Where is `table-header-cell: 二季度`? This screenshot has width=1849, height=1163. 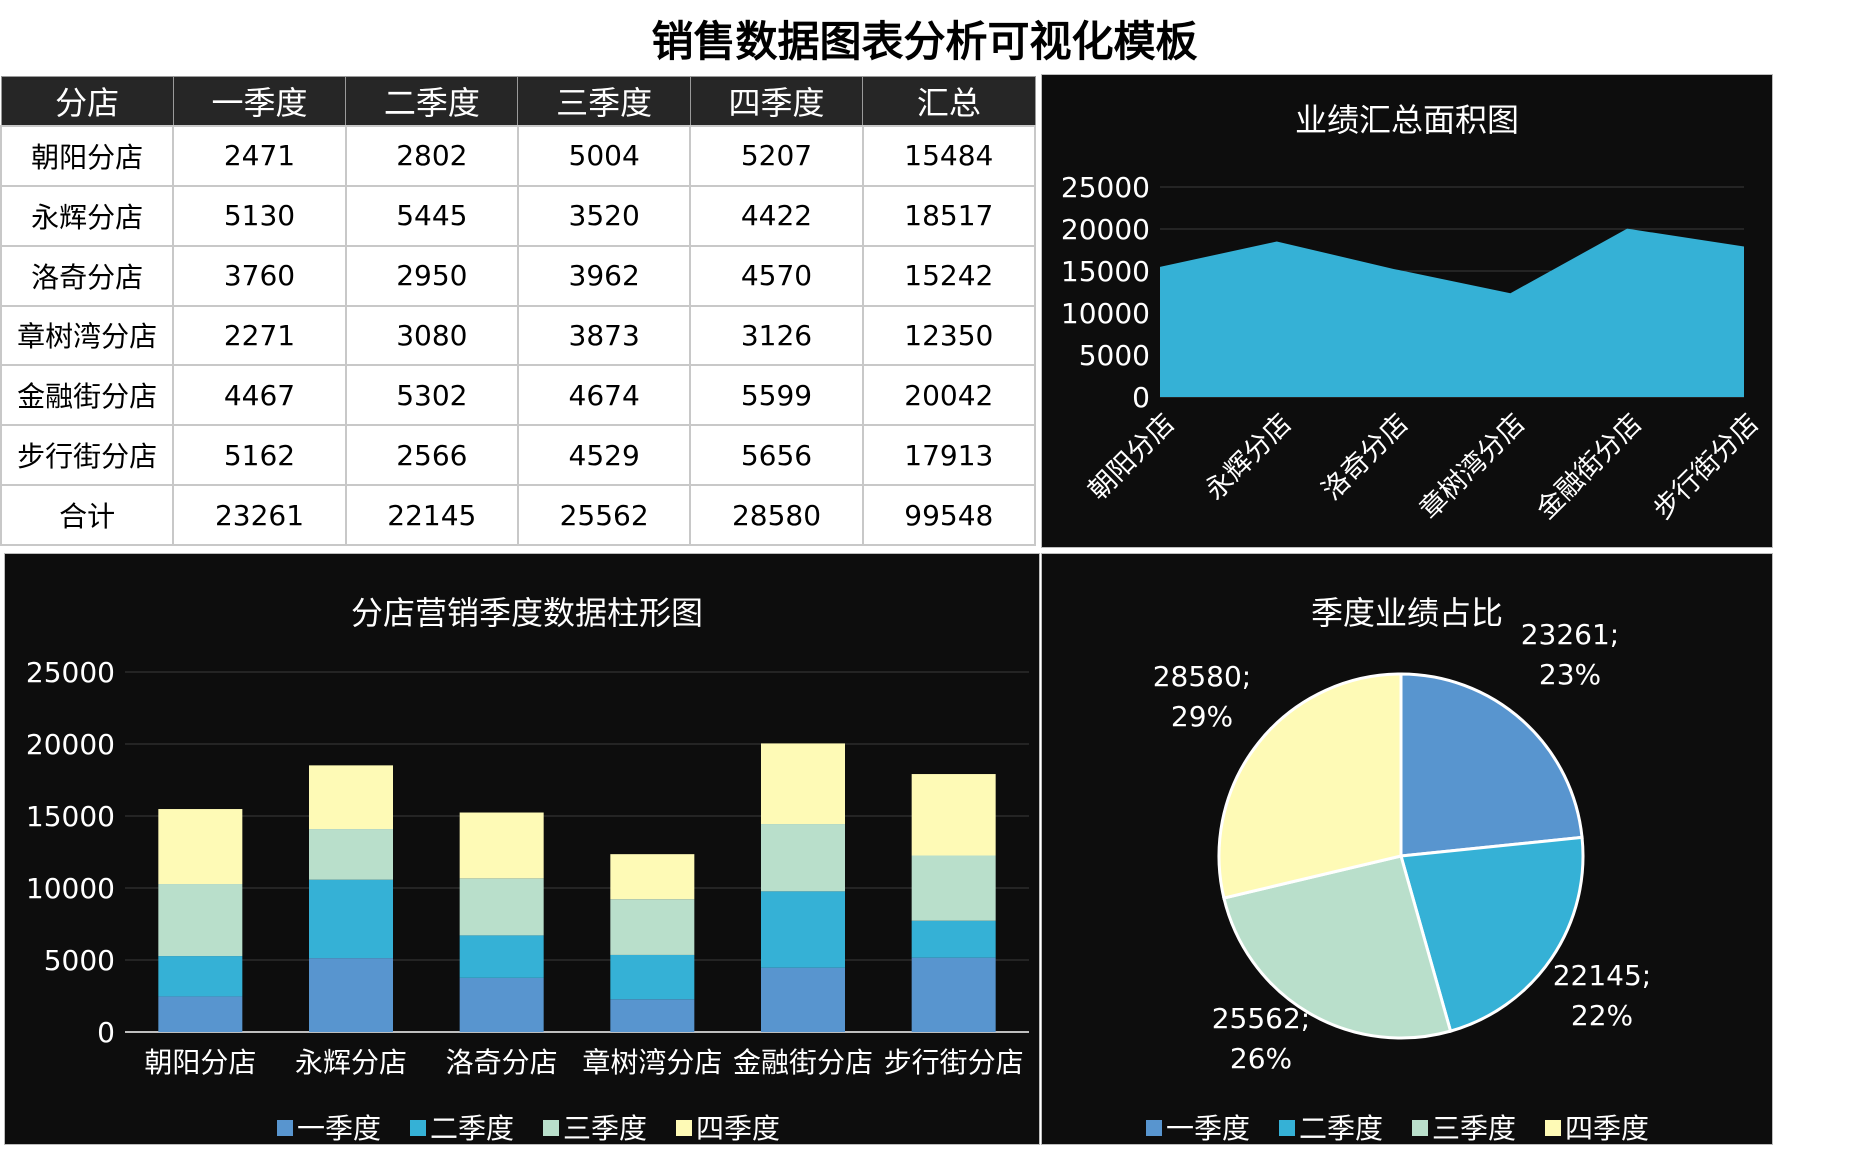
table-header-cell: 二季度 is located at coordinates (432, 101).